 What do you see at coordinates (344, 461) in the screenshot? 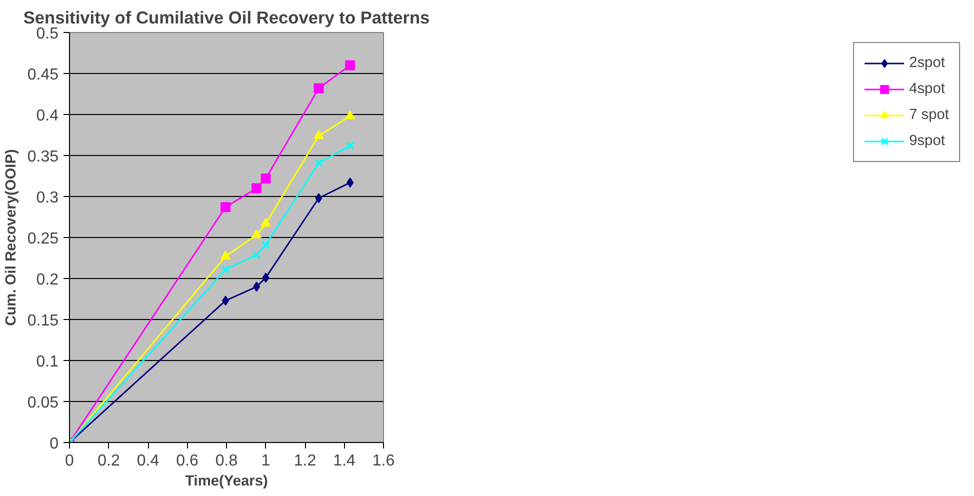
I see `x-tick-label: 1.4` at bounding box center [344, 461].